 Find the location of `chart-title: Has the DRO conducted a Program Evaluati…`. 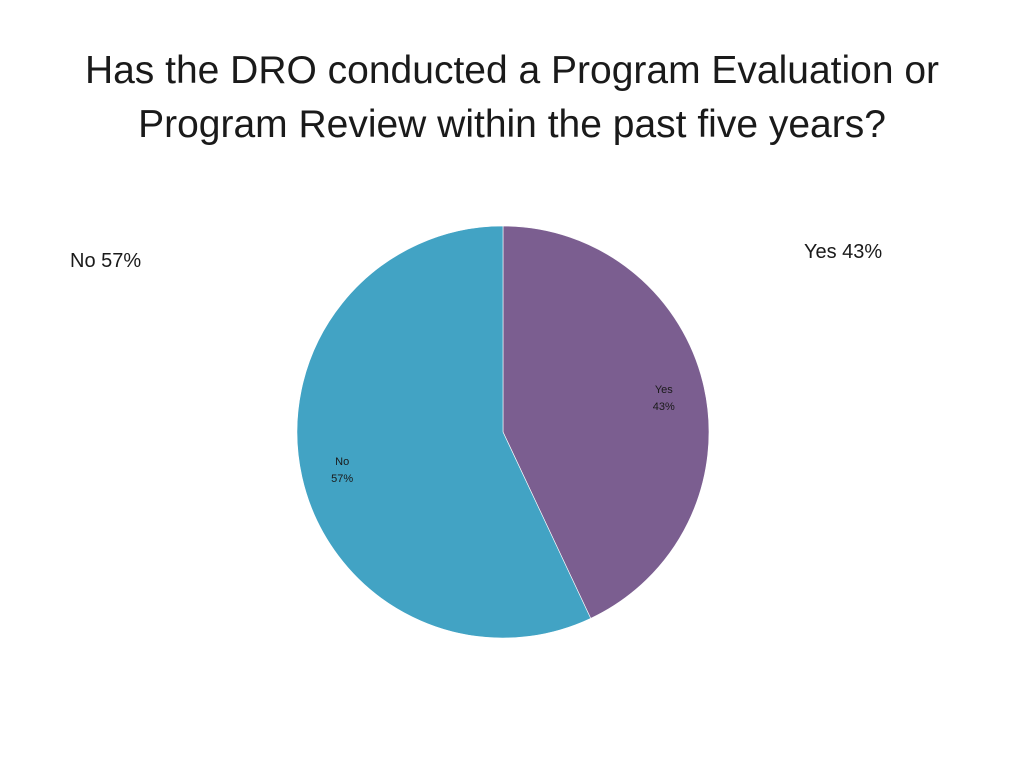

chart-title: Has the DRO conducted a Program Evaluati… is located at coordinates (512, 98).